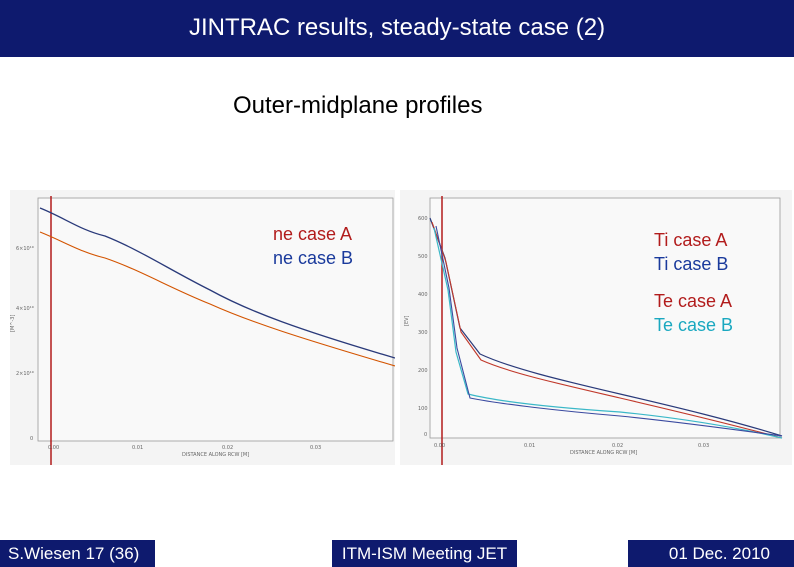 This screenshot has width=794, height=567. What do you see at coordinates (423, 219) in the screenshot?
I see `t-ytick-600: 600` at bounding box center [423, 219].